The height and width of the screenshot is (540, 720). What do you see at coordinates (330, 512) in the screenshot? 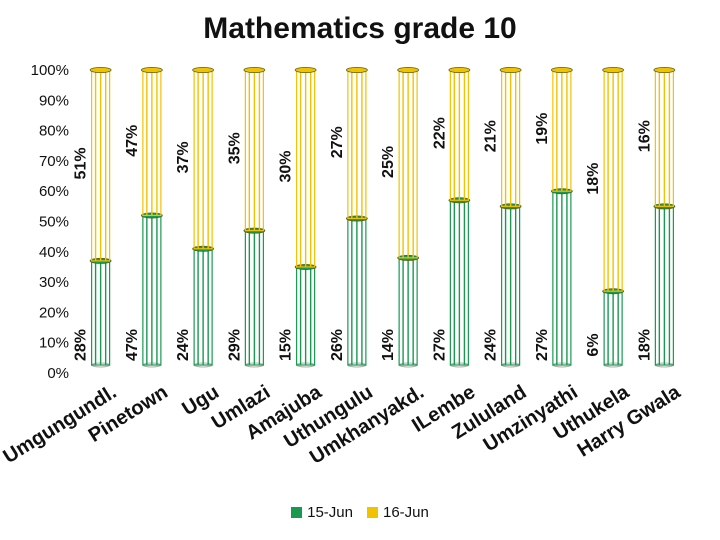
I see `legend-label-15-jun: 15-Jun` at bounding box center [330, 512].